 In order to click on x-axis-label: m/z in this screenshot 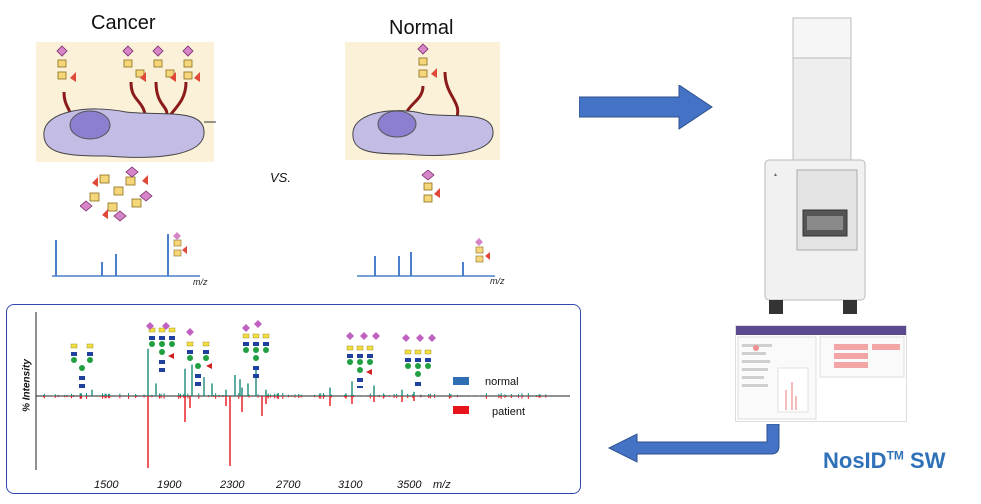, I will do `click(442, 485)`.